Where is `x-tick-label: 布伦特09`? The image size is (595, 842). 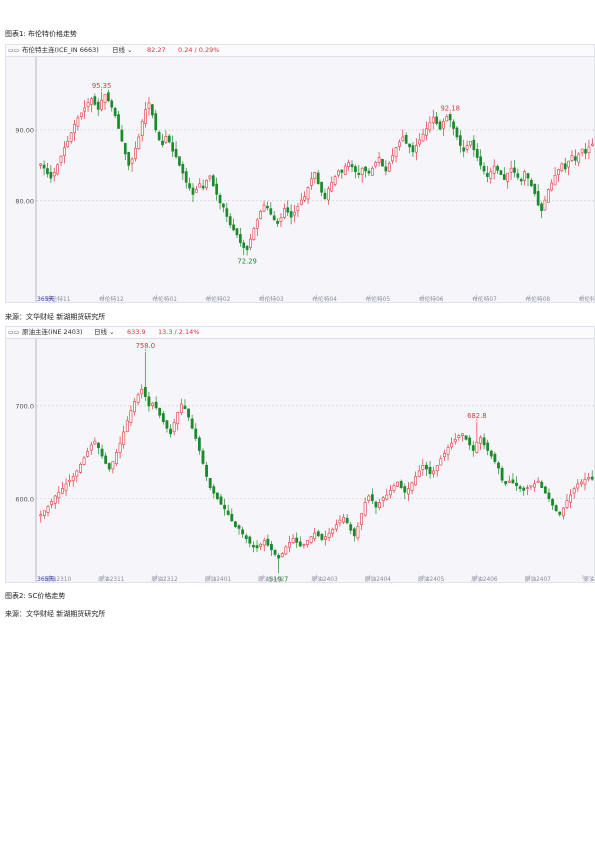
x-tick-label: 布伦特09 is located at coordinates (587, 299).